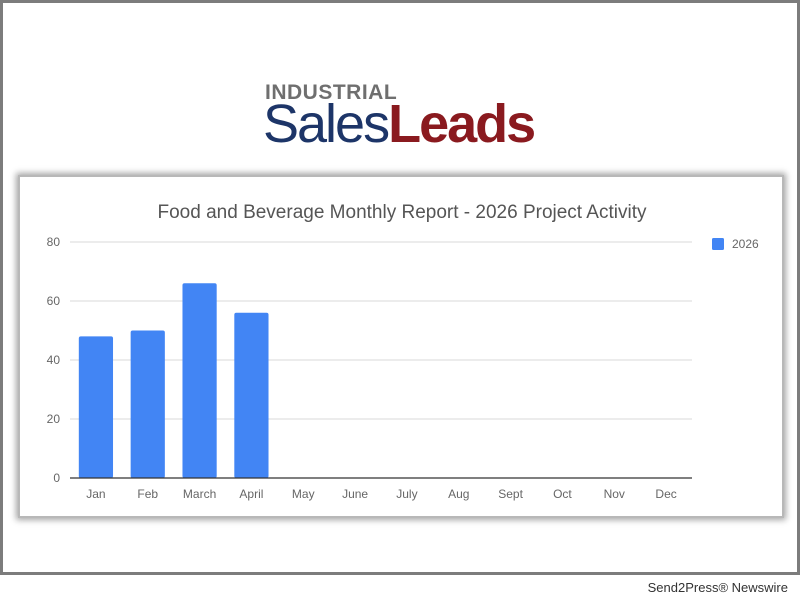  Describe the element at coordinates (251, 494) in the screenshot. I see `x-tick-label: April` at that location.